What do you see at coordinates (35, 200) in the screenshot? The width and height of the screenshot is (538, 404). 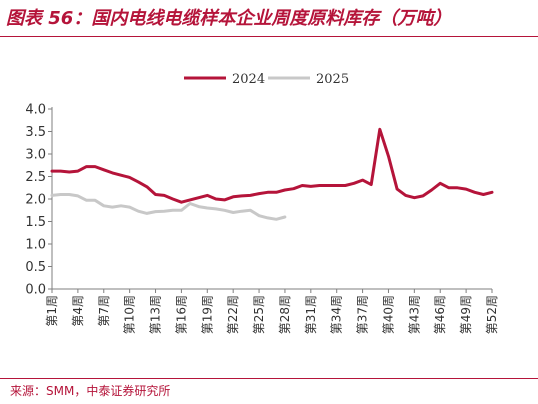 I see `y-tick-label: 2.0` at bounding box center [35, 200].